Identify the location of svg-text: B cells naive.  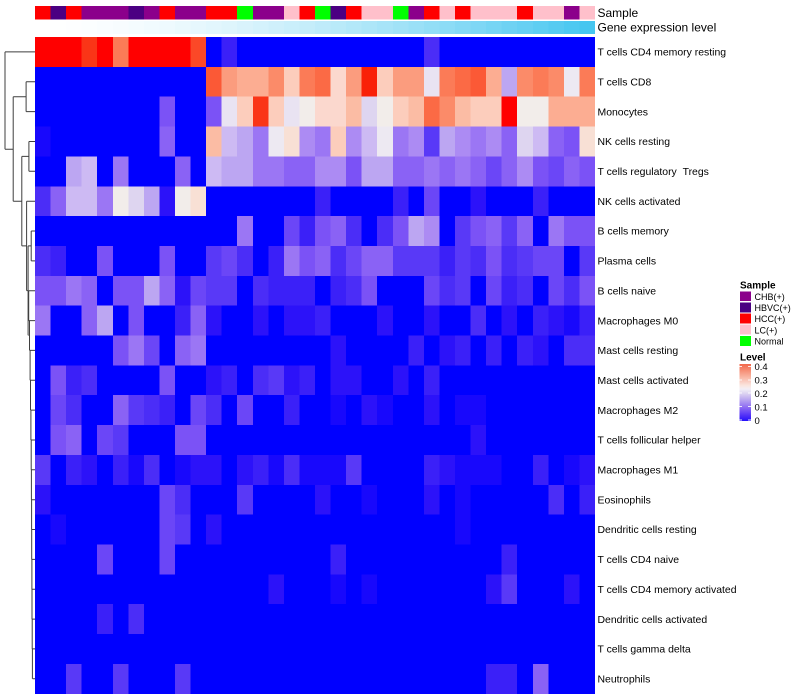
(627, 291).